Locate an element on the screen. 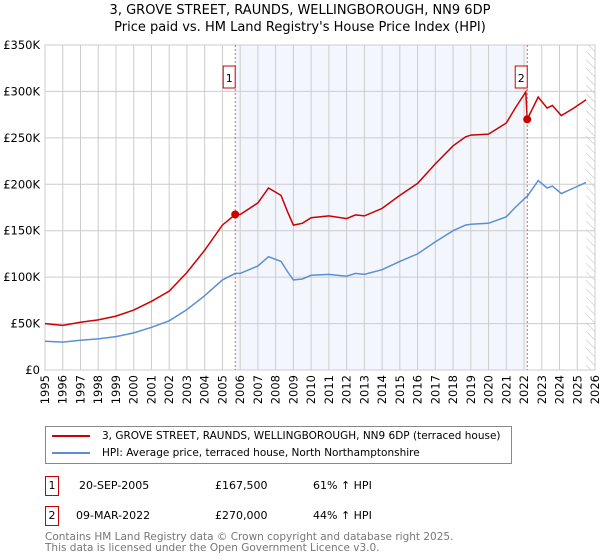 This screenshot has width=600, height=560. x-tick-label: 2018 is located at coordinates (453, 389).